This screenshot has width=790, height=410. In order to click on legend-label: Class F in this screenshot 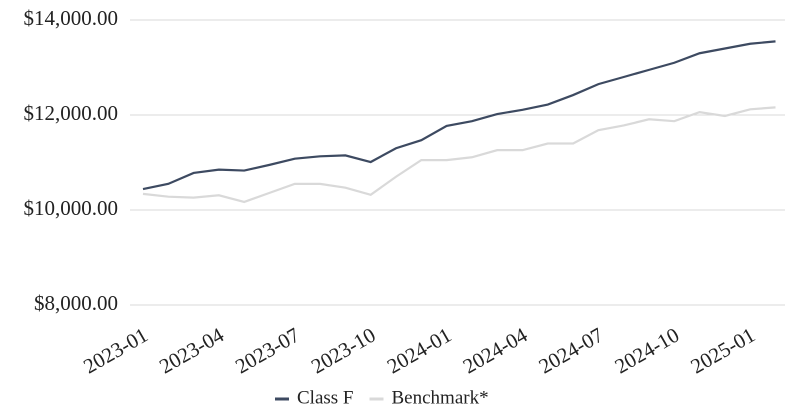, I will do `click(325, 397)`.